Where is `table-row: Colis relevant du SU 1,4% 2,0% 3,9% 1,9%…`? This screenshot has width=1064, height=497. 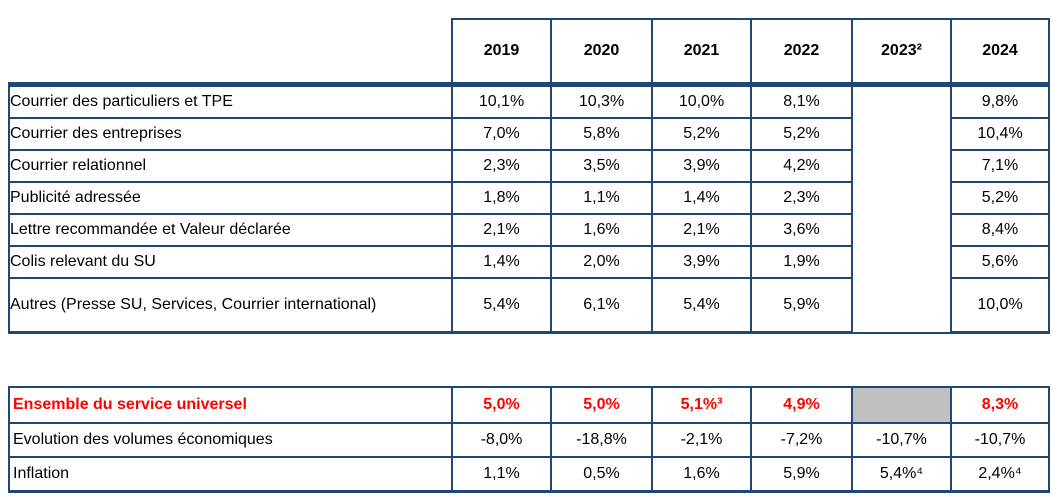 table-row: Colis relevant du SU 1,4% 2,0% 3,9% 1,9%… is located at coordinates (529, 262).